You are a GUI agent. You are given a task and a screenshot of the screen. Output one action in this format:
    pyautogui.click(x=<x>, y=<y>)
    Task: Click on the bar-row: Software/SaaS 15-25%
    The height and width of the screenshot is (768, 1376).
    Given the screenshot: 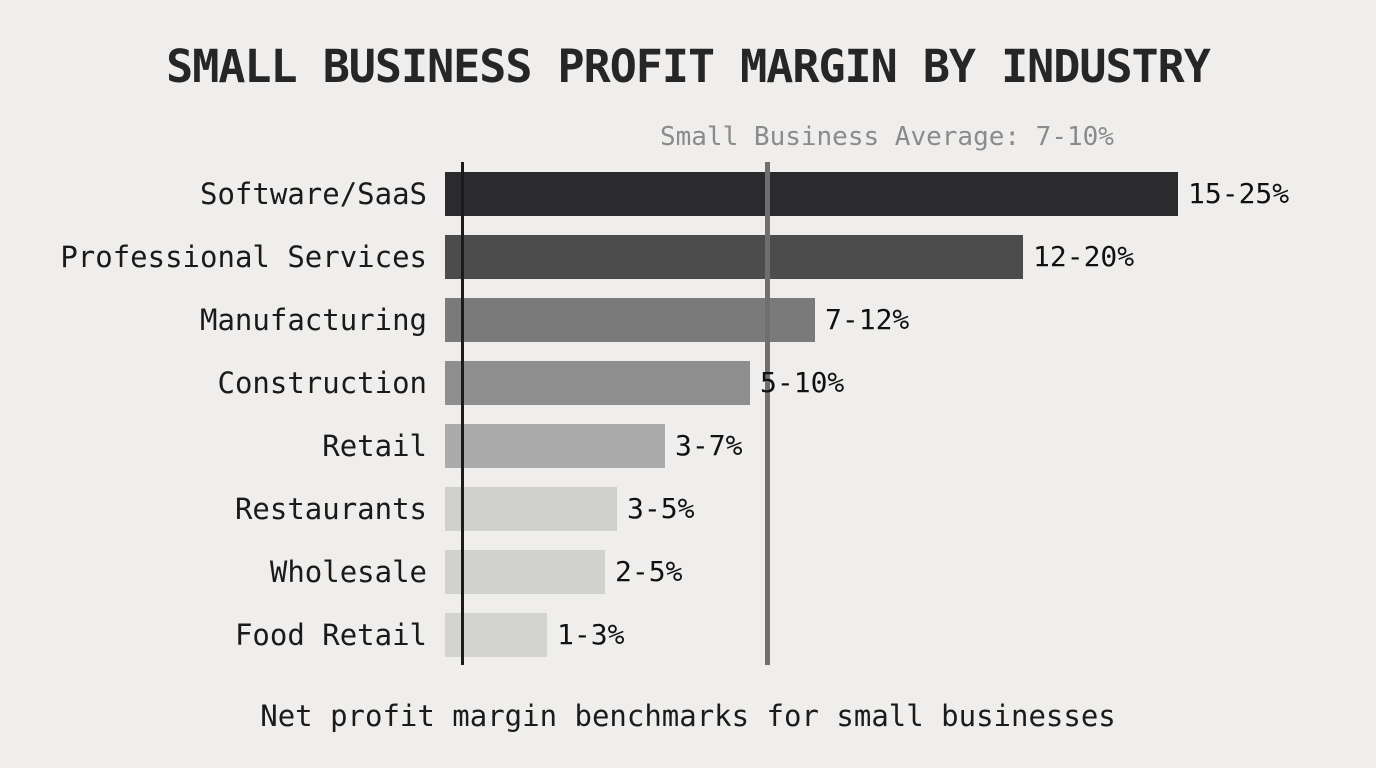 What is the action you would take?
    pyautogui.click(x=688, y=193)
    